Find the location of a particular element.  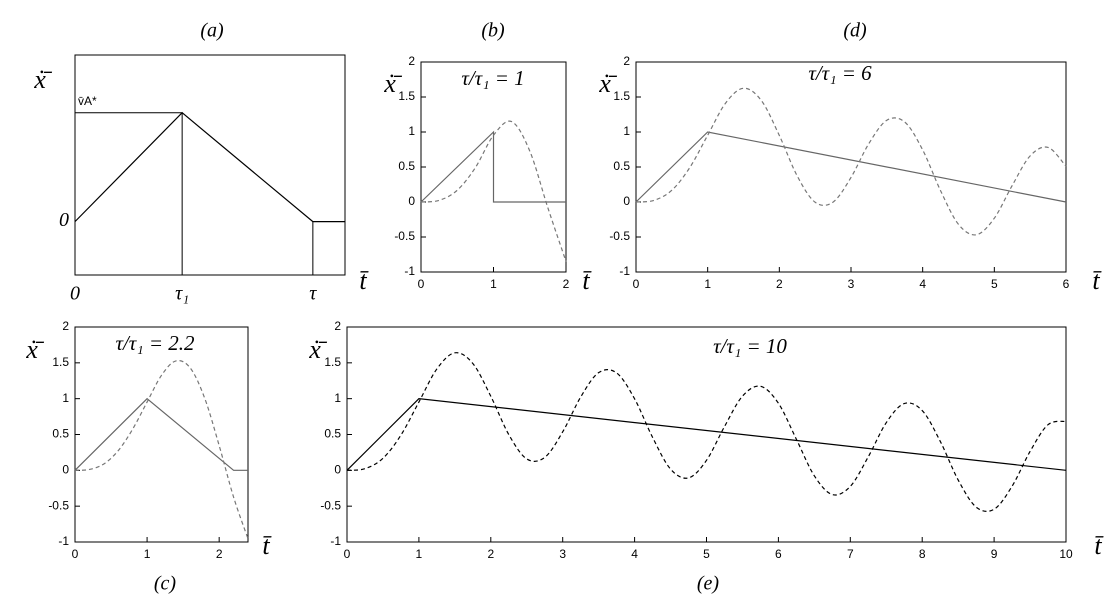

annotation: τ/τ₁ = 2.2 is located at coordinates (155, 343).